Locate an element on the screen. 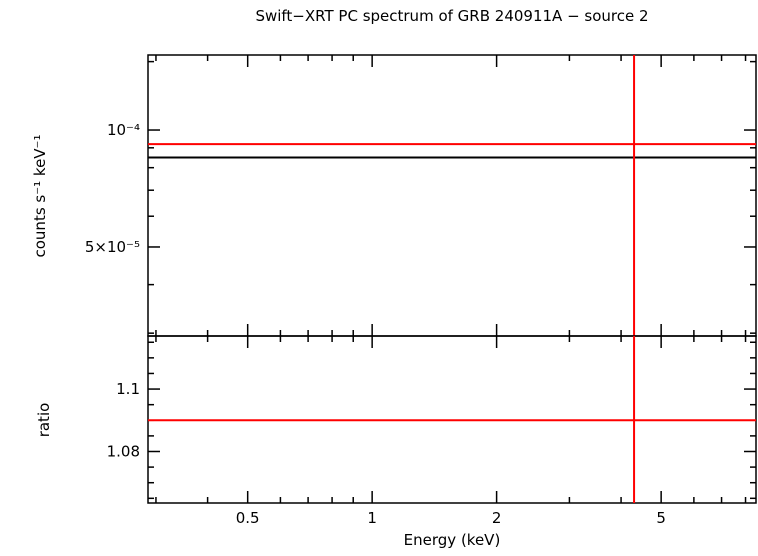 The image size is (758, 556). y-tick-label-ratio: 1.1 is located at coordinates (128, 389).